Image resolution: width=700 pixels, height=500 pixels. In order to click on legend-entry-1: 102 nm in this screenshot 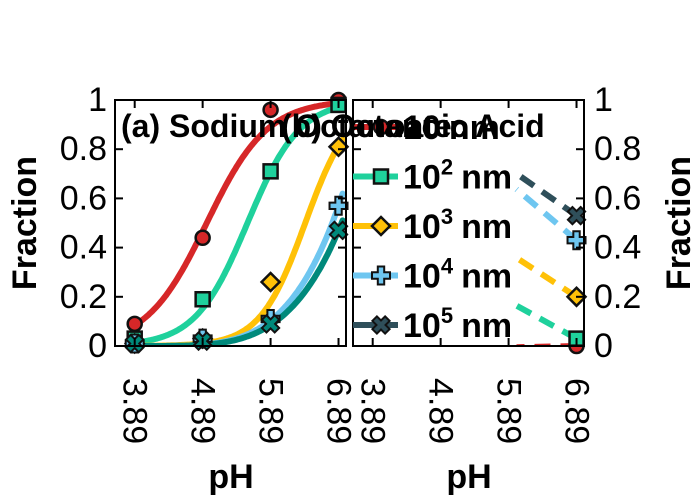, I will do `click(432, 176)`.